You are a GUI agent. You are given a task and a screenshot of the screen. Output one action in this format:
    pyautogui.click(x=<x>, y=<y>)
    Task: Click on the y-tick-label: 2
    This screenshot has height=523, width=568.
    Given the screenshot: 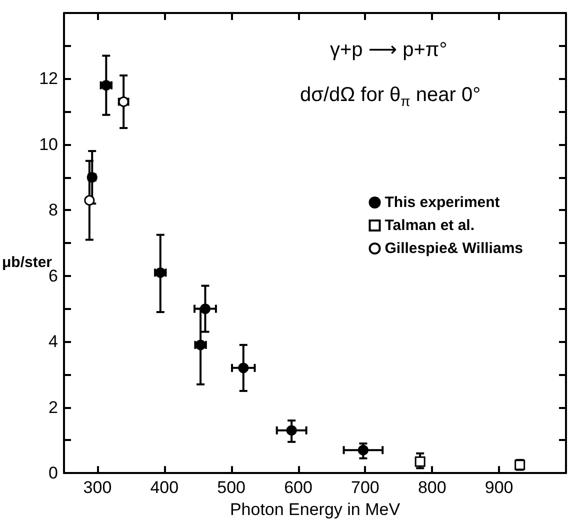 What is the action you would take?
    pyautogui.click(x=53, y=407)
    